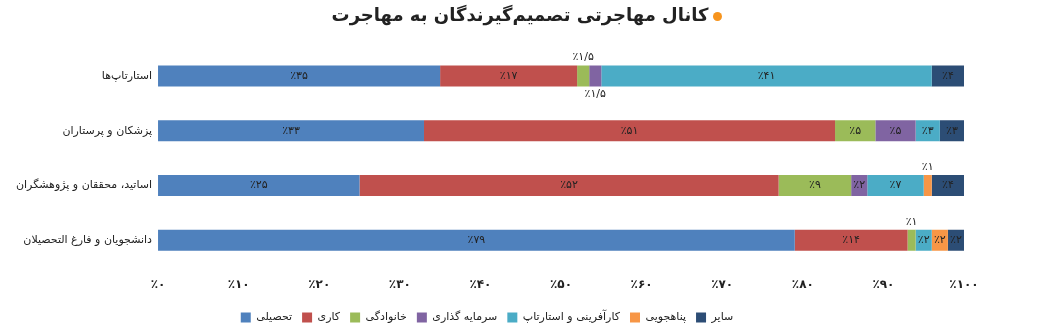 The image size is (1054, 333). I want to click on data-label: ٪۴۱, so click(766, 75).